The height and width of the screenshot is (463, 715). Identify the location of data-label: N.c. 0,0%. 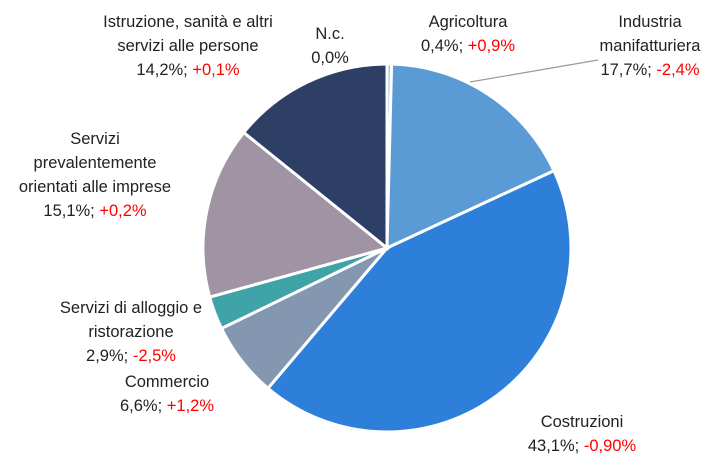
(330, 46).